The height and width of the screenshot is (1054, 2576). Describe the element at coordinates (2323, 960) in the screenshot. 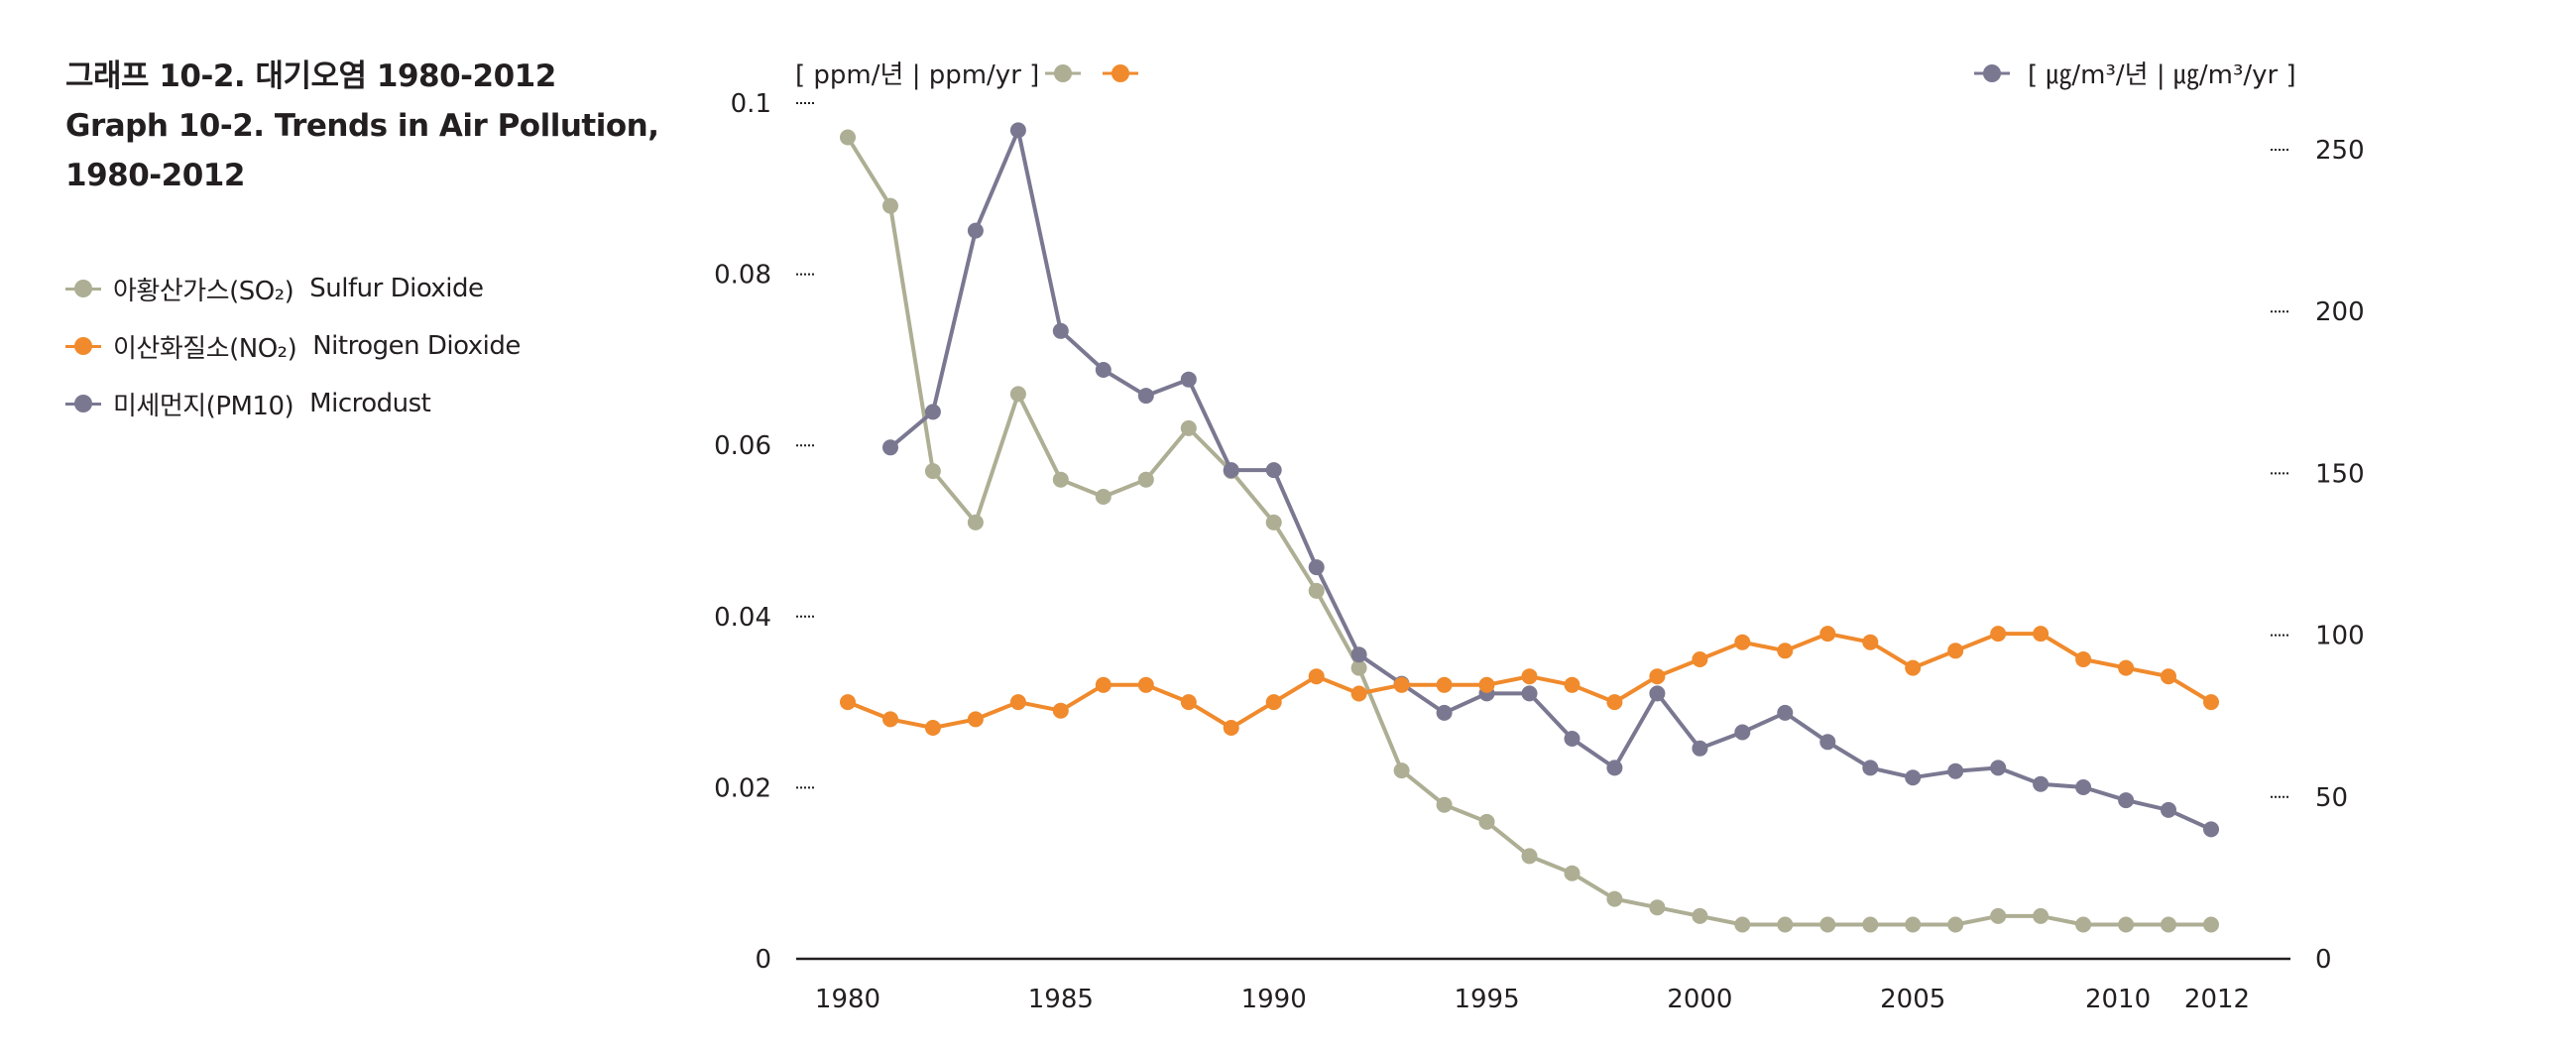

I see `right-tick-label: 0` at that location.